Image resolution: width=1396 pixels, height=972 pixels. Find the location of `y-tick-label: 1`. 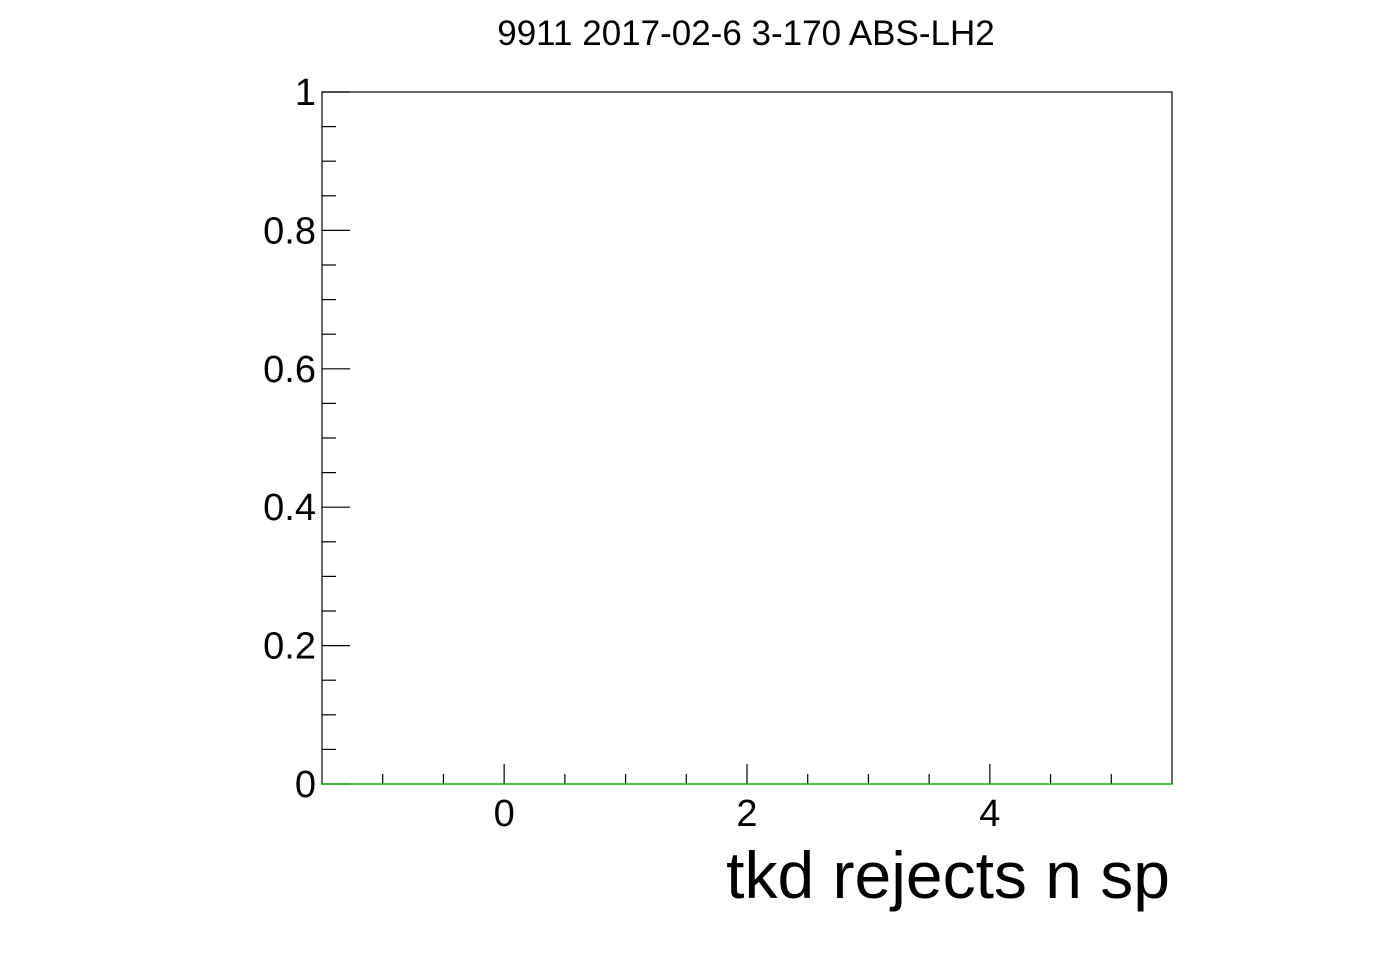

y-tick-label: 1 is located at coordinates (305, 93).